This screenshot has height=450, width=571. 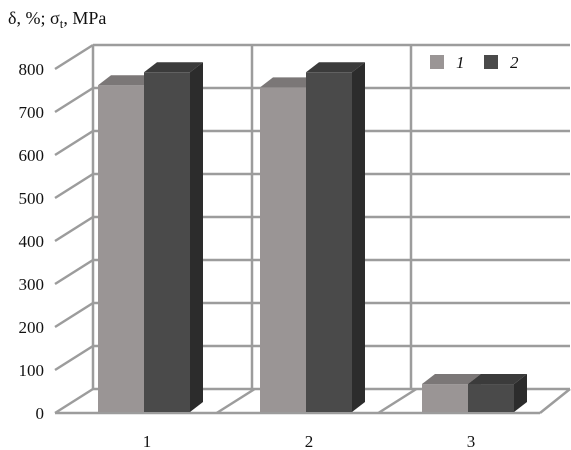 I want to click on y-tick-label: 700, so click(x=32, y=112).